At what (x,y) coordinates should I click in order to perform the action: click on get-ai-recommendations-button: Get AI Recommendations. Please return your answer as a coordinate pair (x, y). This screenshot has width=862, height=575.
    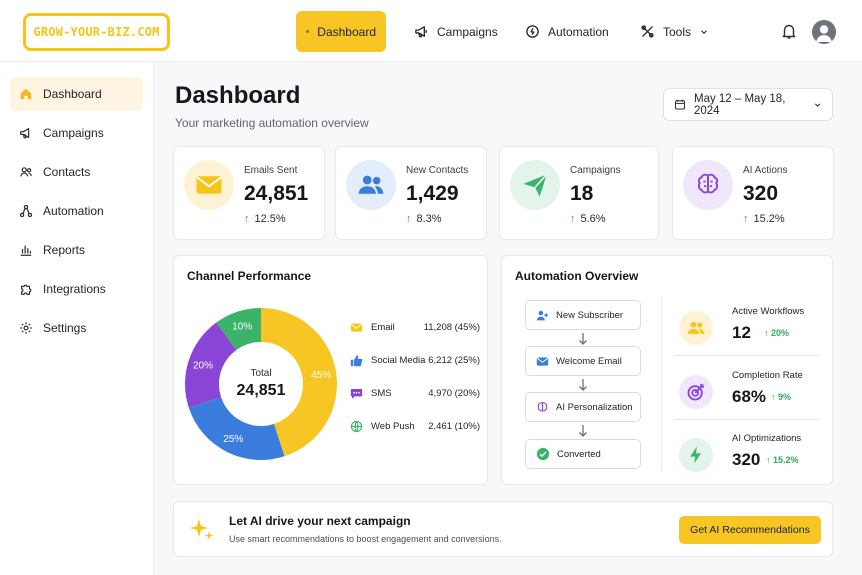
    Looking at the image, I should click on (750, 530).